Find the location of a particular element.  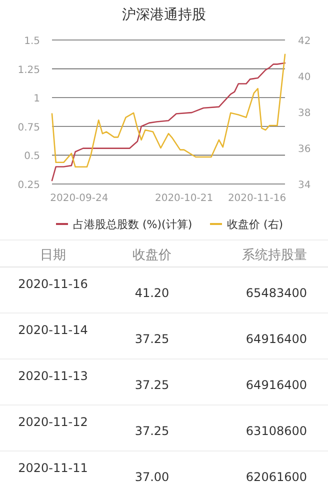

y-tick-label: 1 is located at coordinates (37, 99).